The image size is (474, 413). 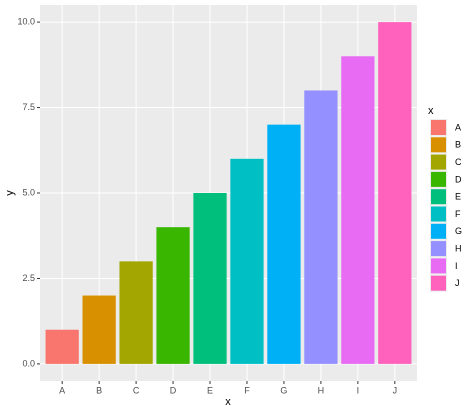 What do you see at coordinates (458, 162) in the screenshot?
I see `legend-label: C` at bounding box center [458, 162].